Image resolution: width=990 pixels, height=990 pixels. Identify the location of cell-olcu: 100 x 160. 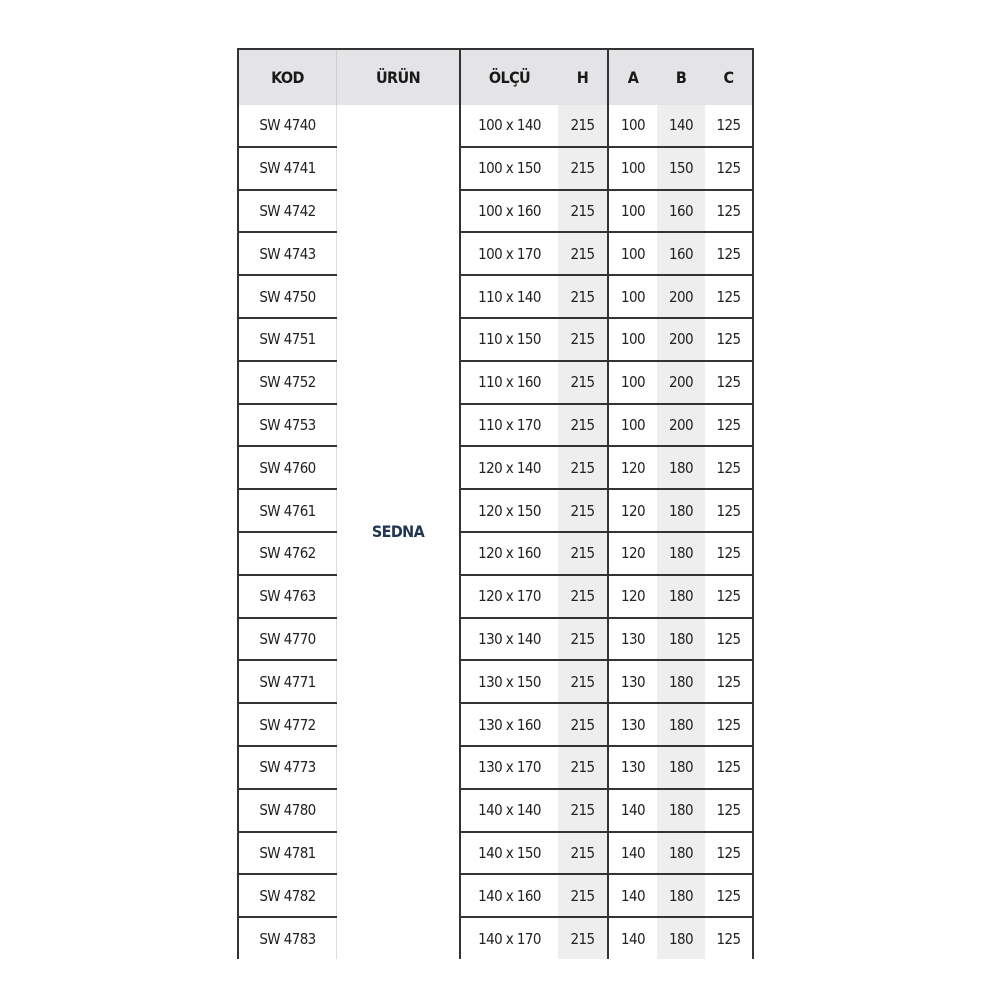
(509, 210).